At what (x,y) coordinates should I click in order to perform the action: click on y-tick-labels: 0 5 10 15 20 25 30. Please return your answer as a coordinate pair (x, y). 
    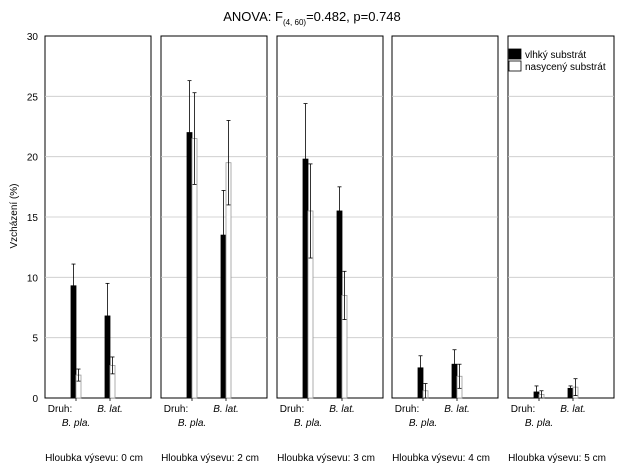
    Looking at the image, I should click on (33, 218).